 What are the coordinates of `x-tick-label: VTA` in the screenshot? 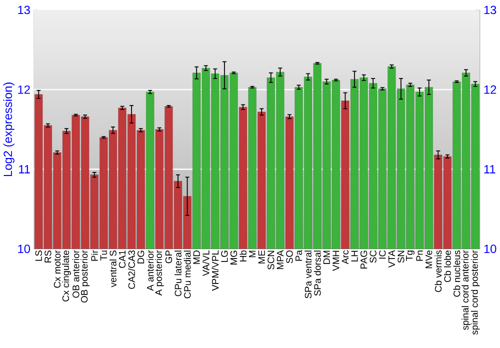 It's located at (391, 259).